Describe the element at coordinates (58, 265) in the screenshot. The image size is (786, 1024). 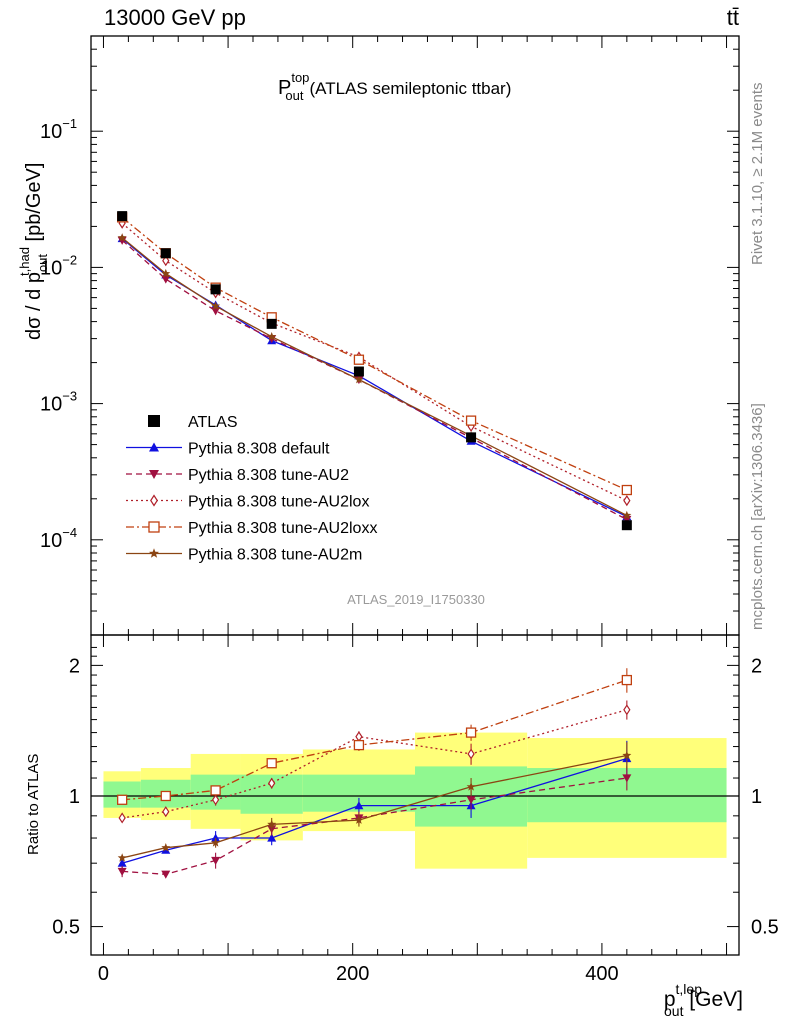
I see `main-y-tick-label-1: 10⁻²` at that location.